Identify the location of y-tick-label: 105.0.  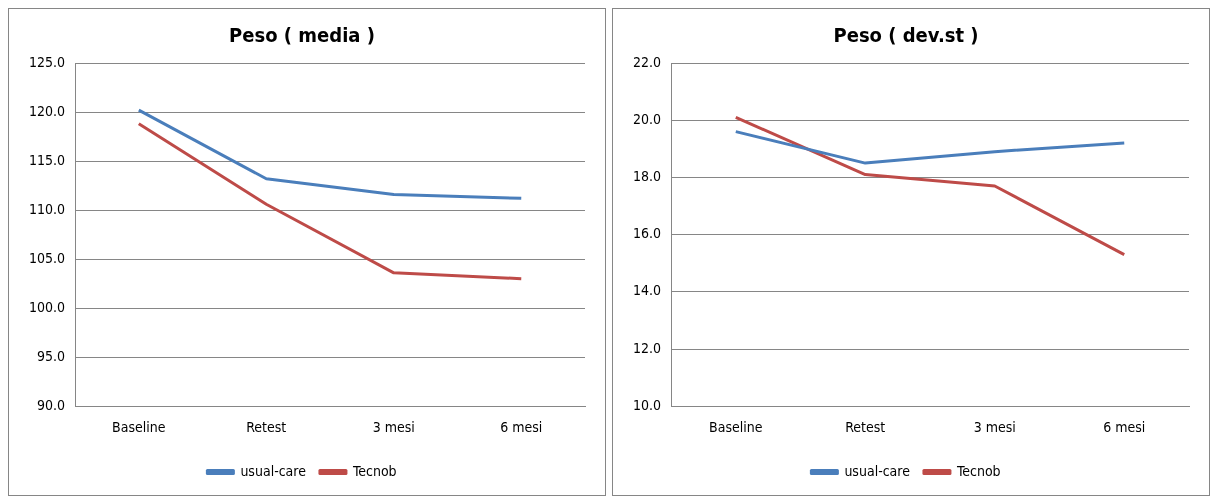
(47, 257).